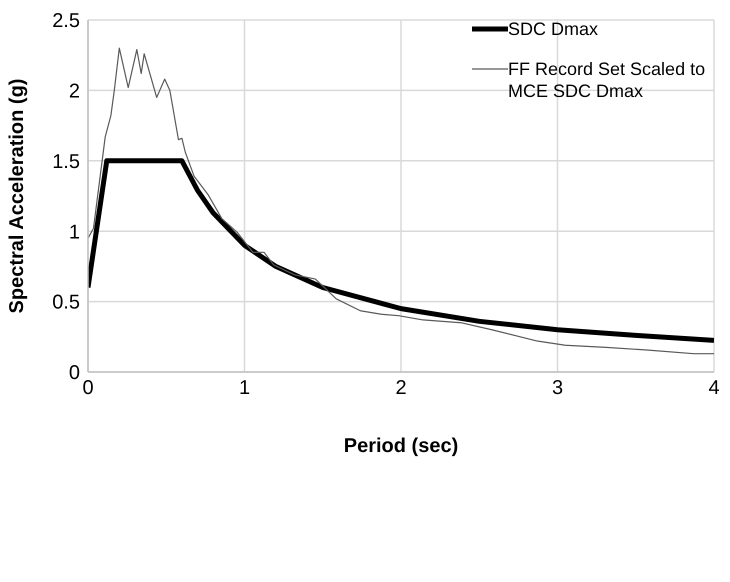 Image resolution: width=730 pixels, height=582 pixels. I want to click on x-axis-title: Period (sec), so click(401, 446).